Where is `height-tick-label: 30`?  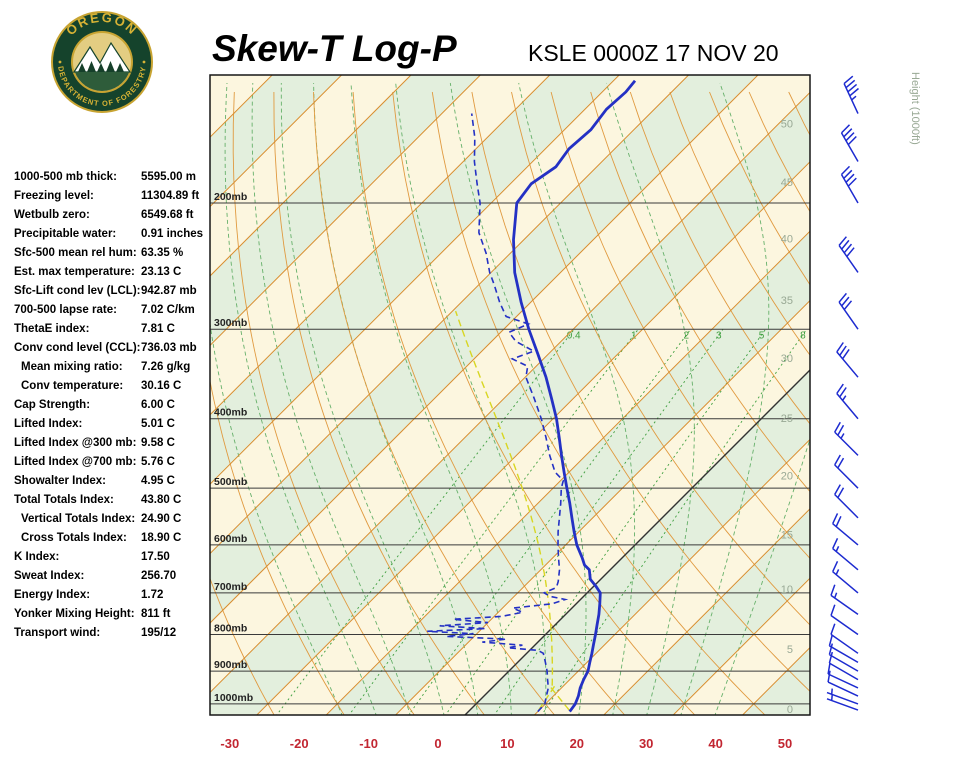 height-tick-label: 30 is located at coordinates (787, 359).